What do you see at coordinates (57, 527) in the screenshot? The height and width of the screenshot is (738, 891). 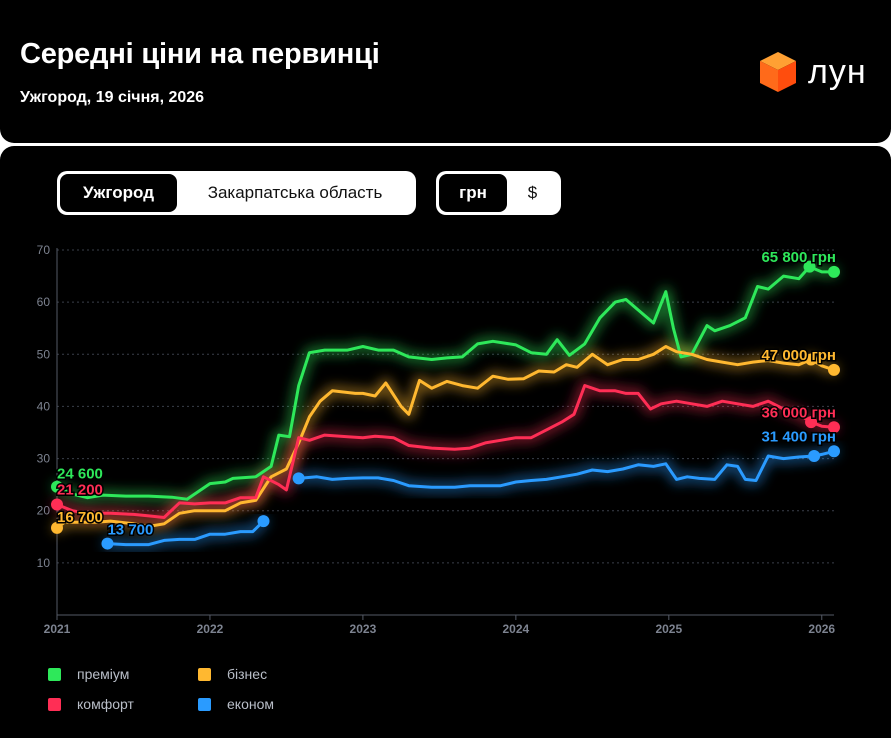 I see `business-start-point` at bounding box center [57, 527].